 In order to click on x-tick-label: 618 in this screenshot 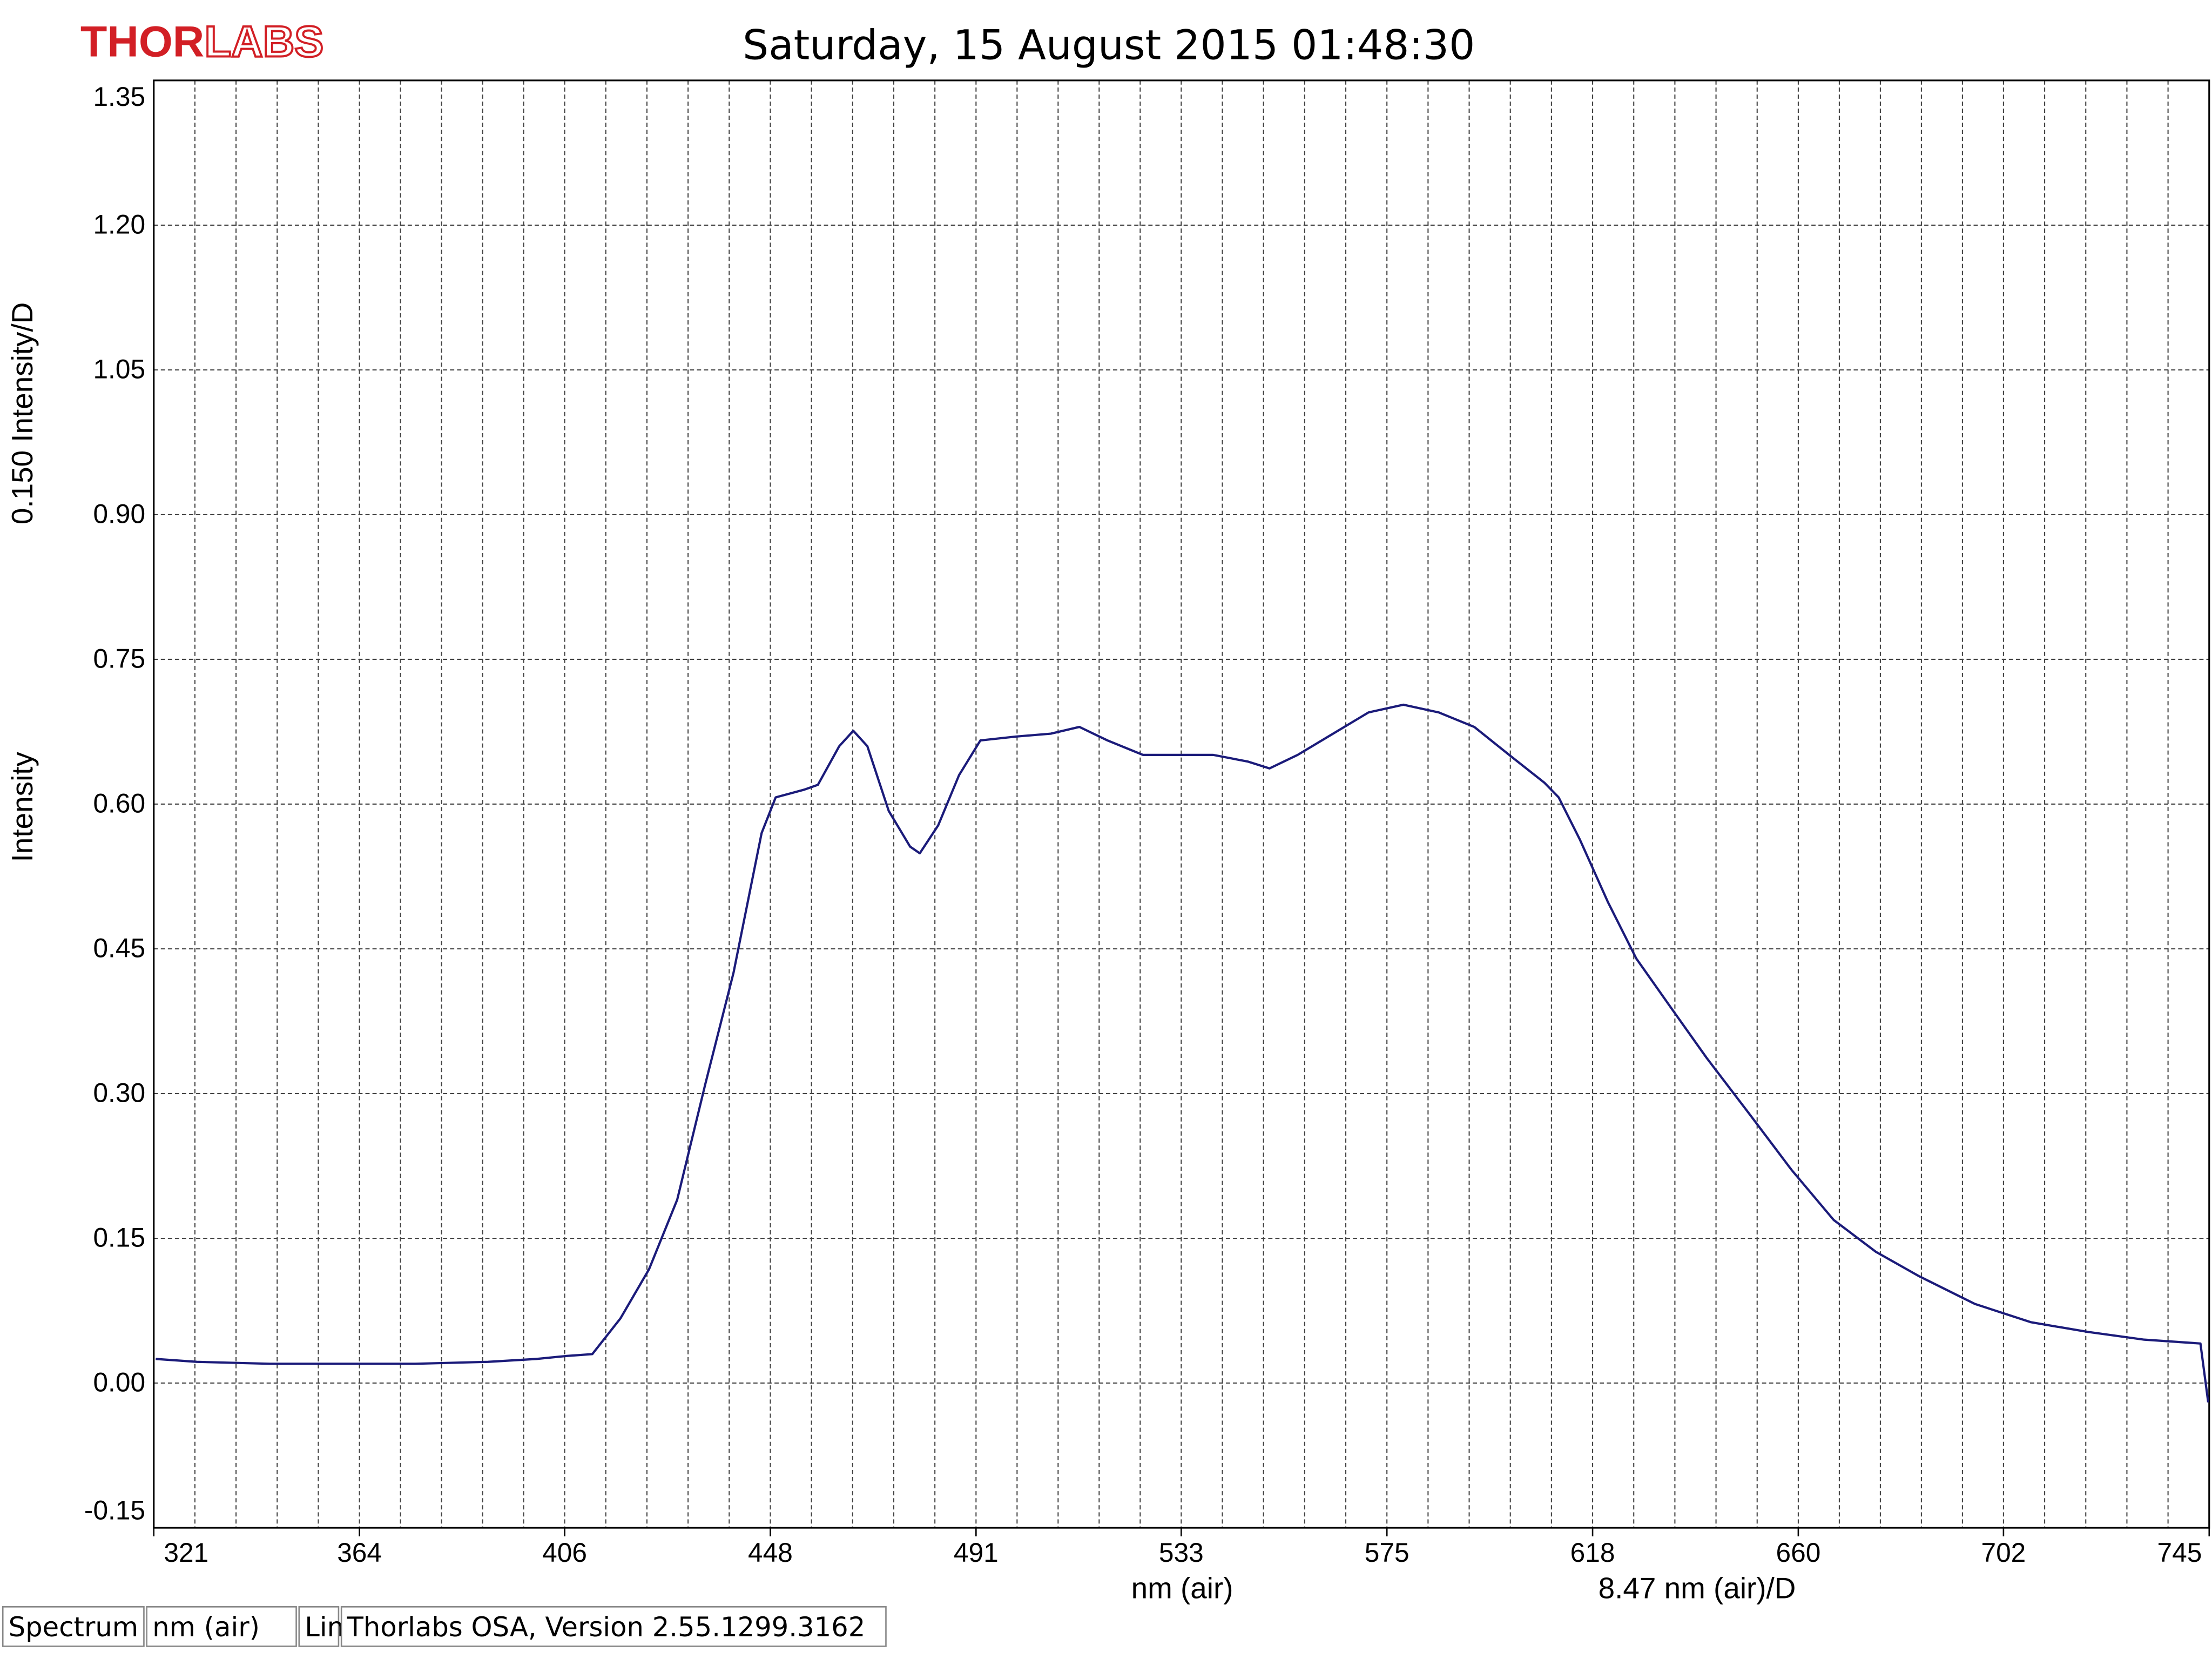, I will do `click(1592, 1552)`.